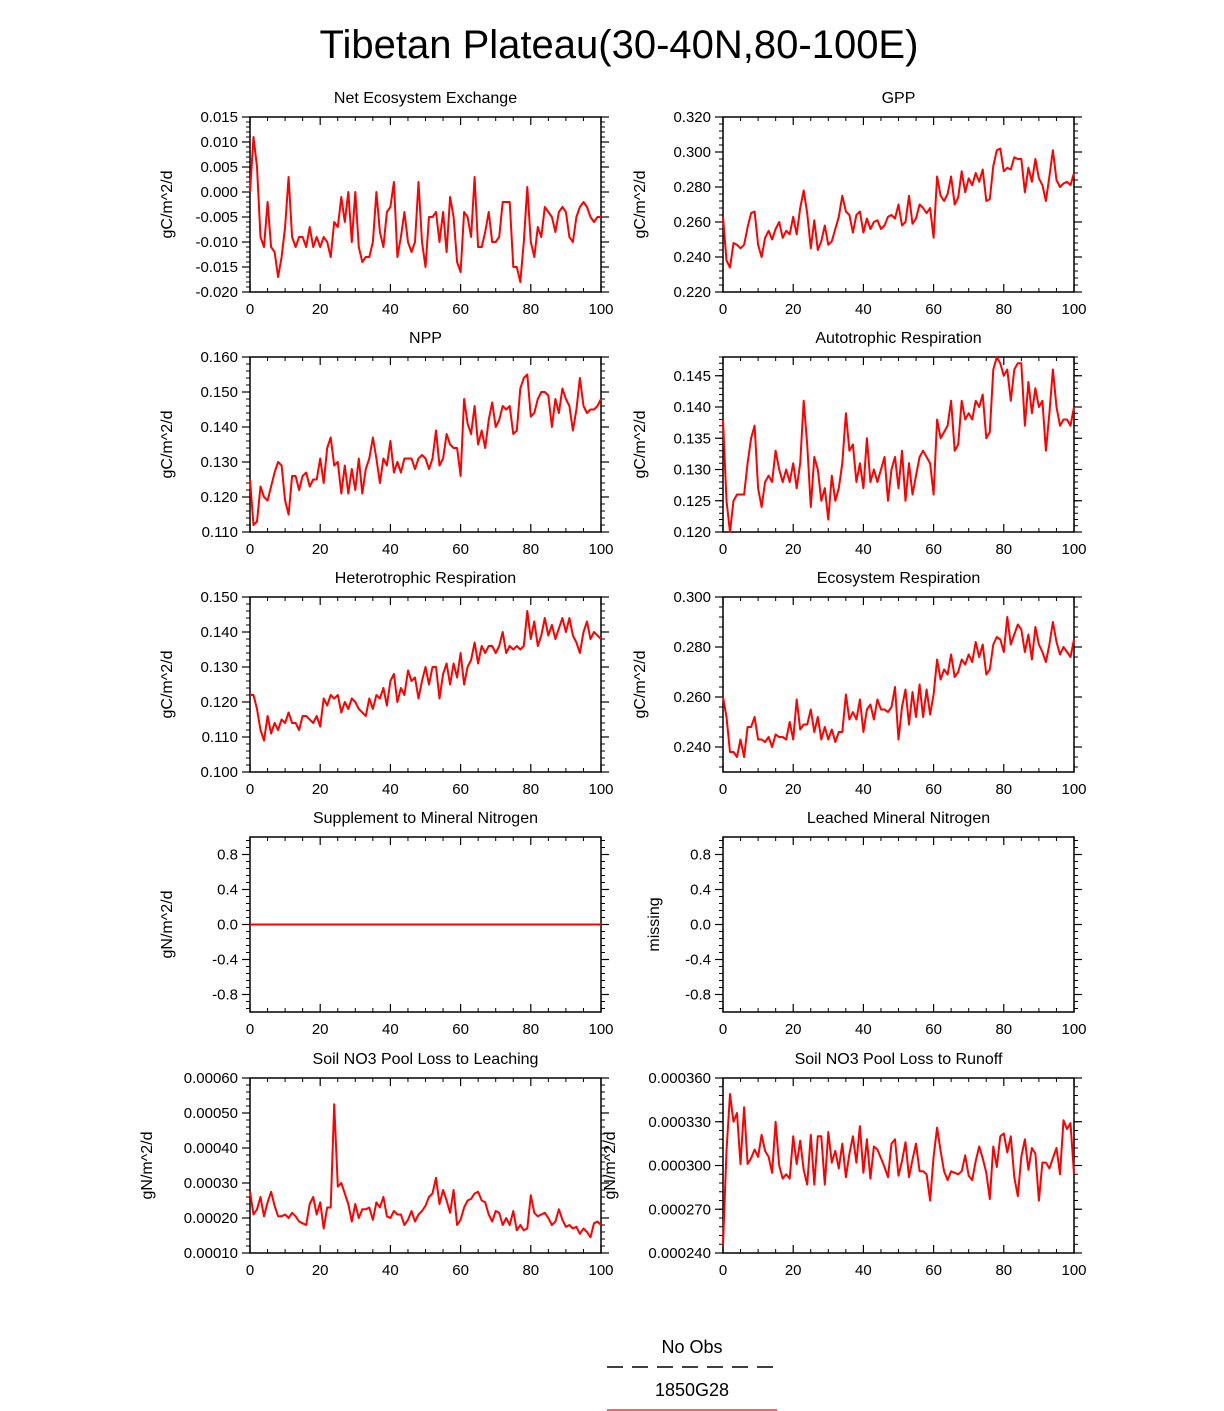  Describe the element at coordinates (425, 818) in the screenshot. I see `panel-title: Supplement to Mineral Nitrogen` at that location.